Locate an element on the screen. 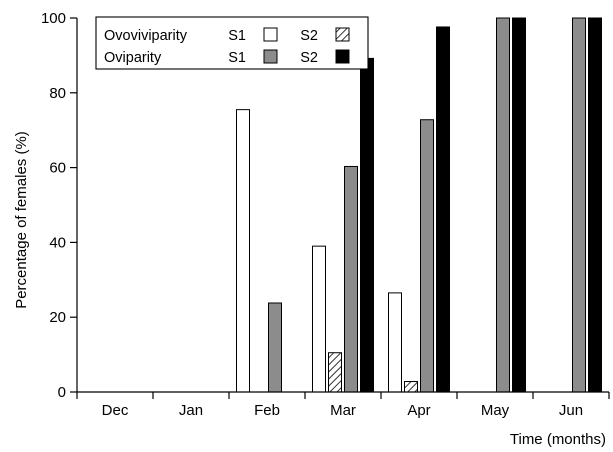 This screenshot has width=613, height=452. bar-black-jun is located at coordinates (595, 205).